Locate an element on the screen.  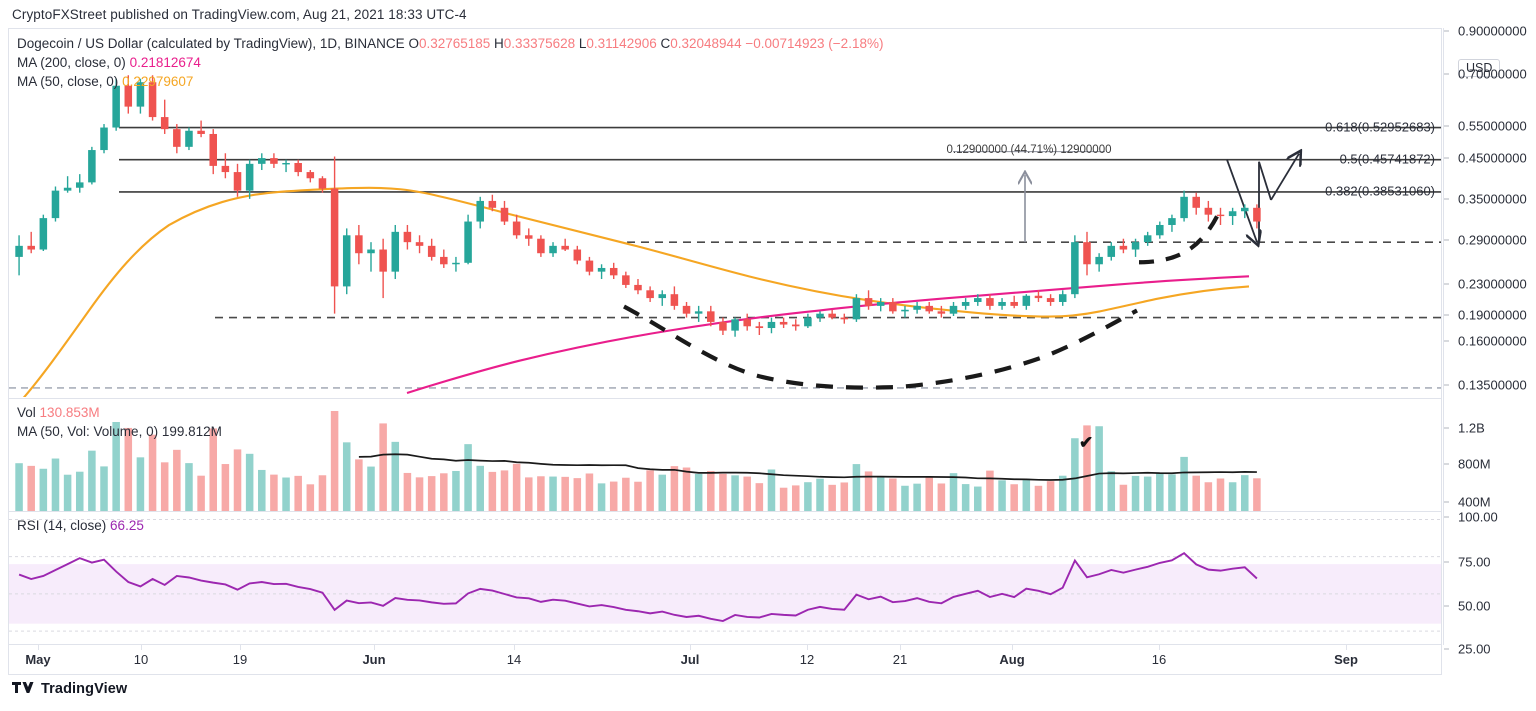
volume-plot is located at coordinates (638, 460).